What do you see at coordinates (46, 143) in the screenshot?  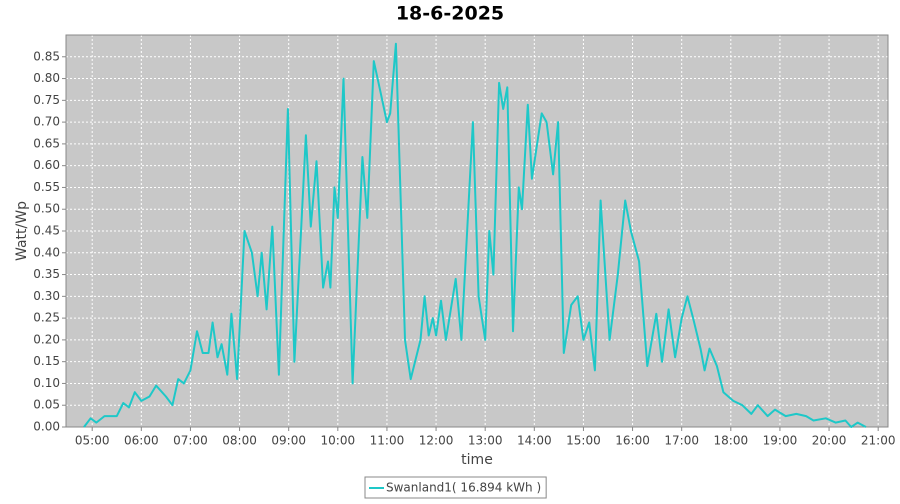 I see `y-tick-label: 0.65` at bounding box center [46, 143].